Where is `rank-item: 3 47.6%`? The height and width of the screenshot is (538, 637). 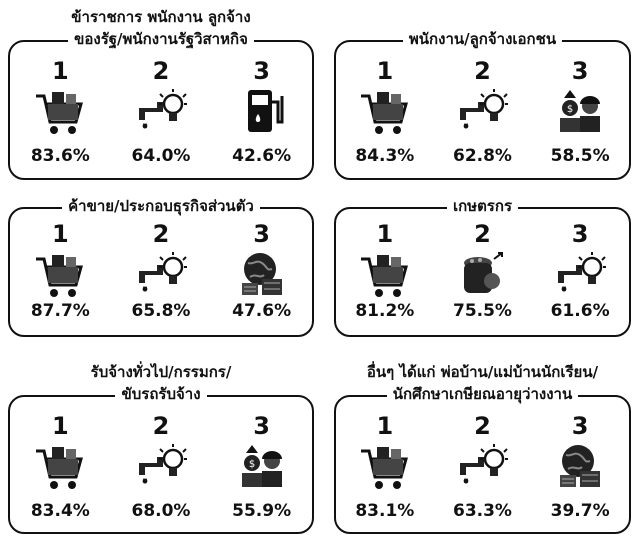 rank-item: 3 47.6% is located at coordinates (261, 271).